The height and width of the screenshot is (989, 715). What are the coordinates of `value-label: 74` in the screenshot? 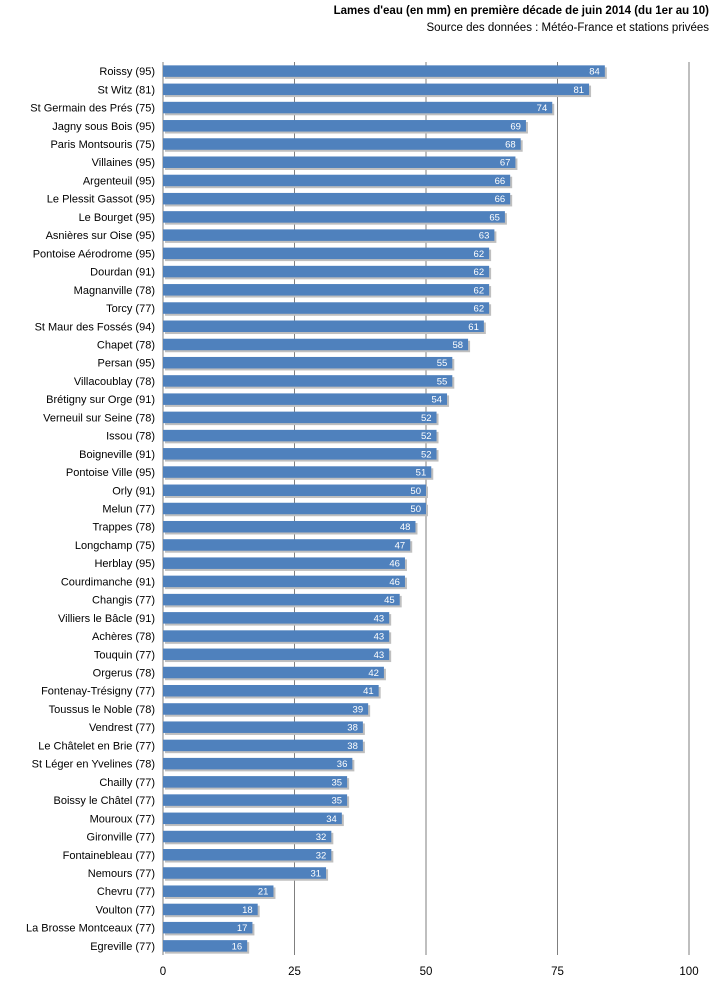 It's located at (542, 108).